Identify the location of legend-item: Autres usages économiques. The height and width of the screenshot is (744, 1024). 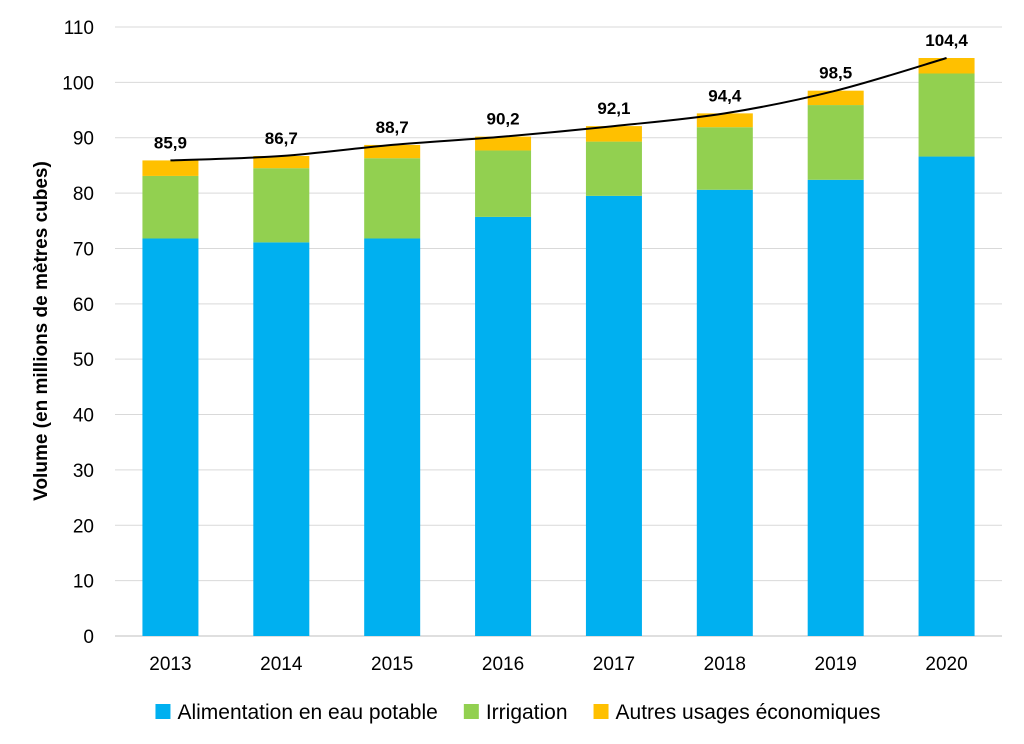
(737, 712).